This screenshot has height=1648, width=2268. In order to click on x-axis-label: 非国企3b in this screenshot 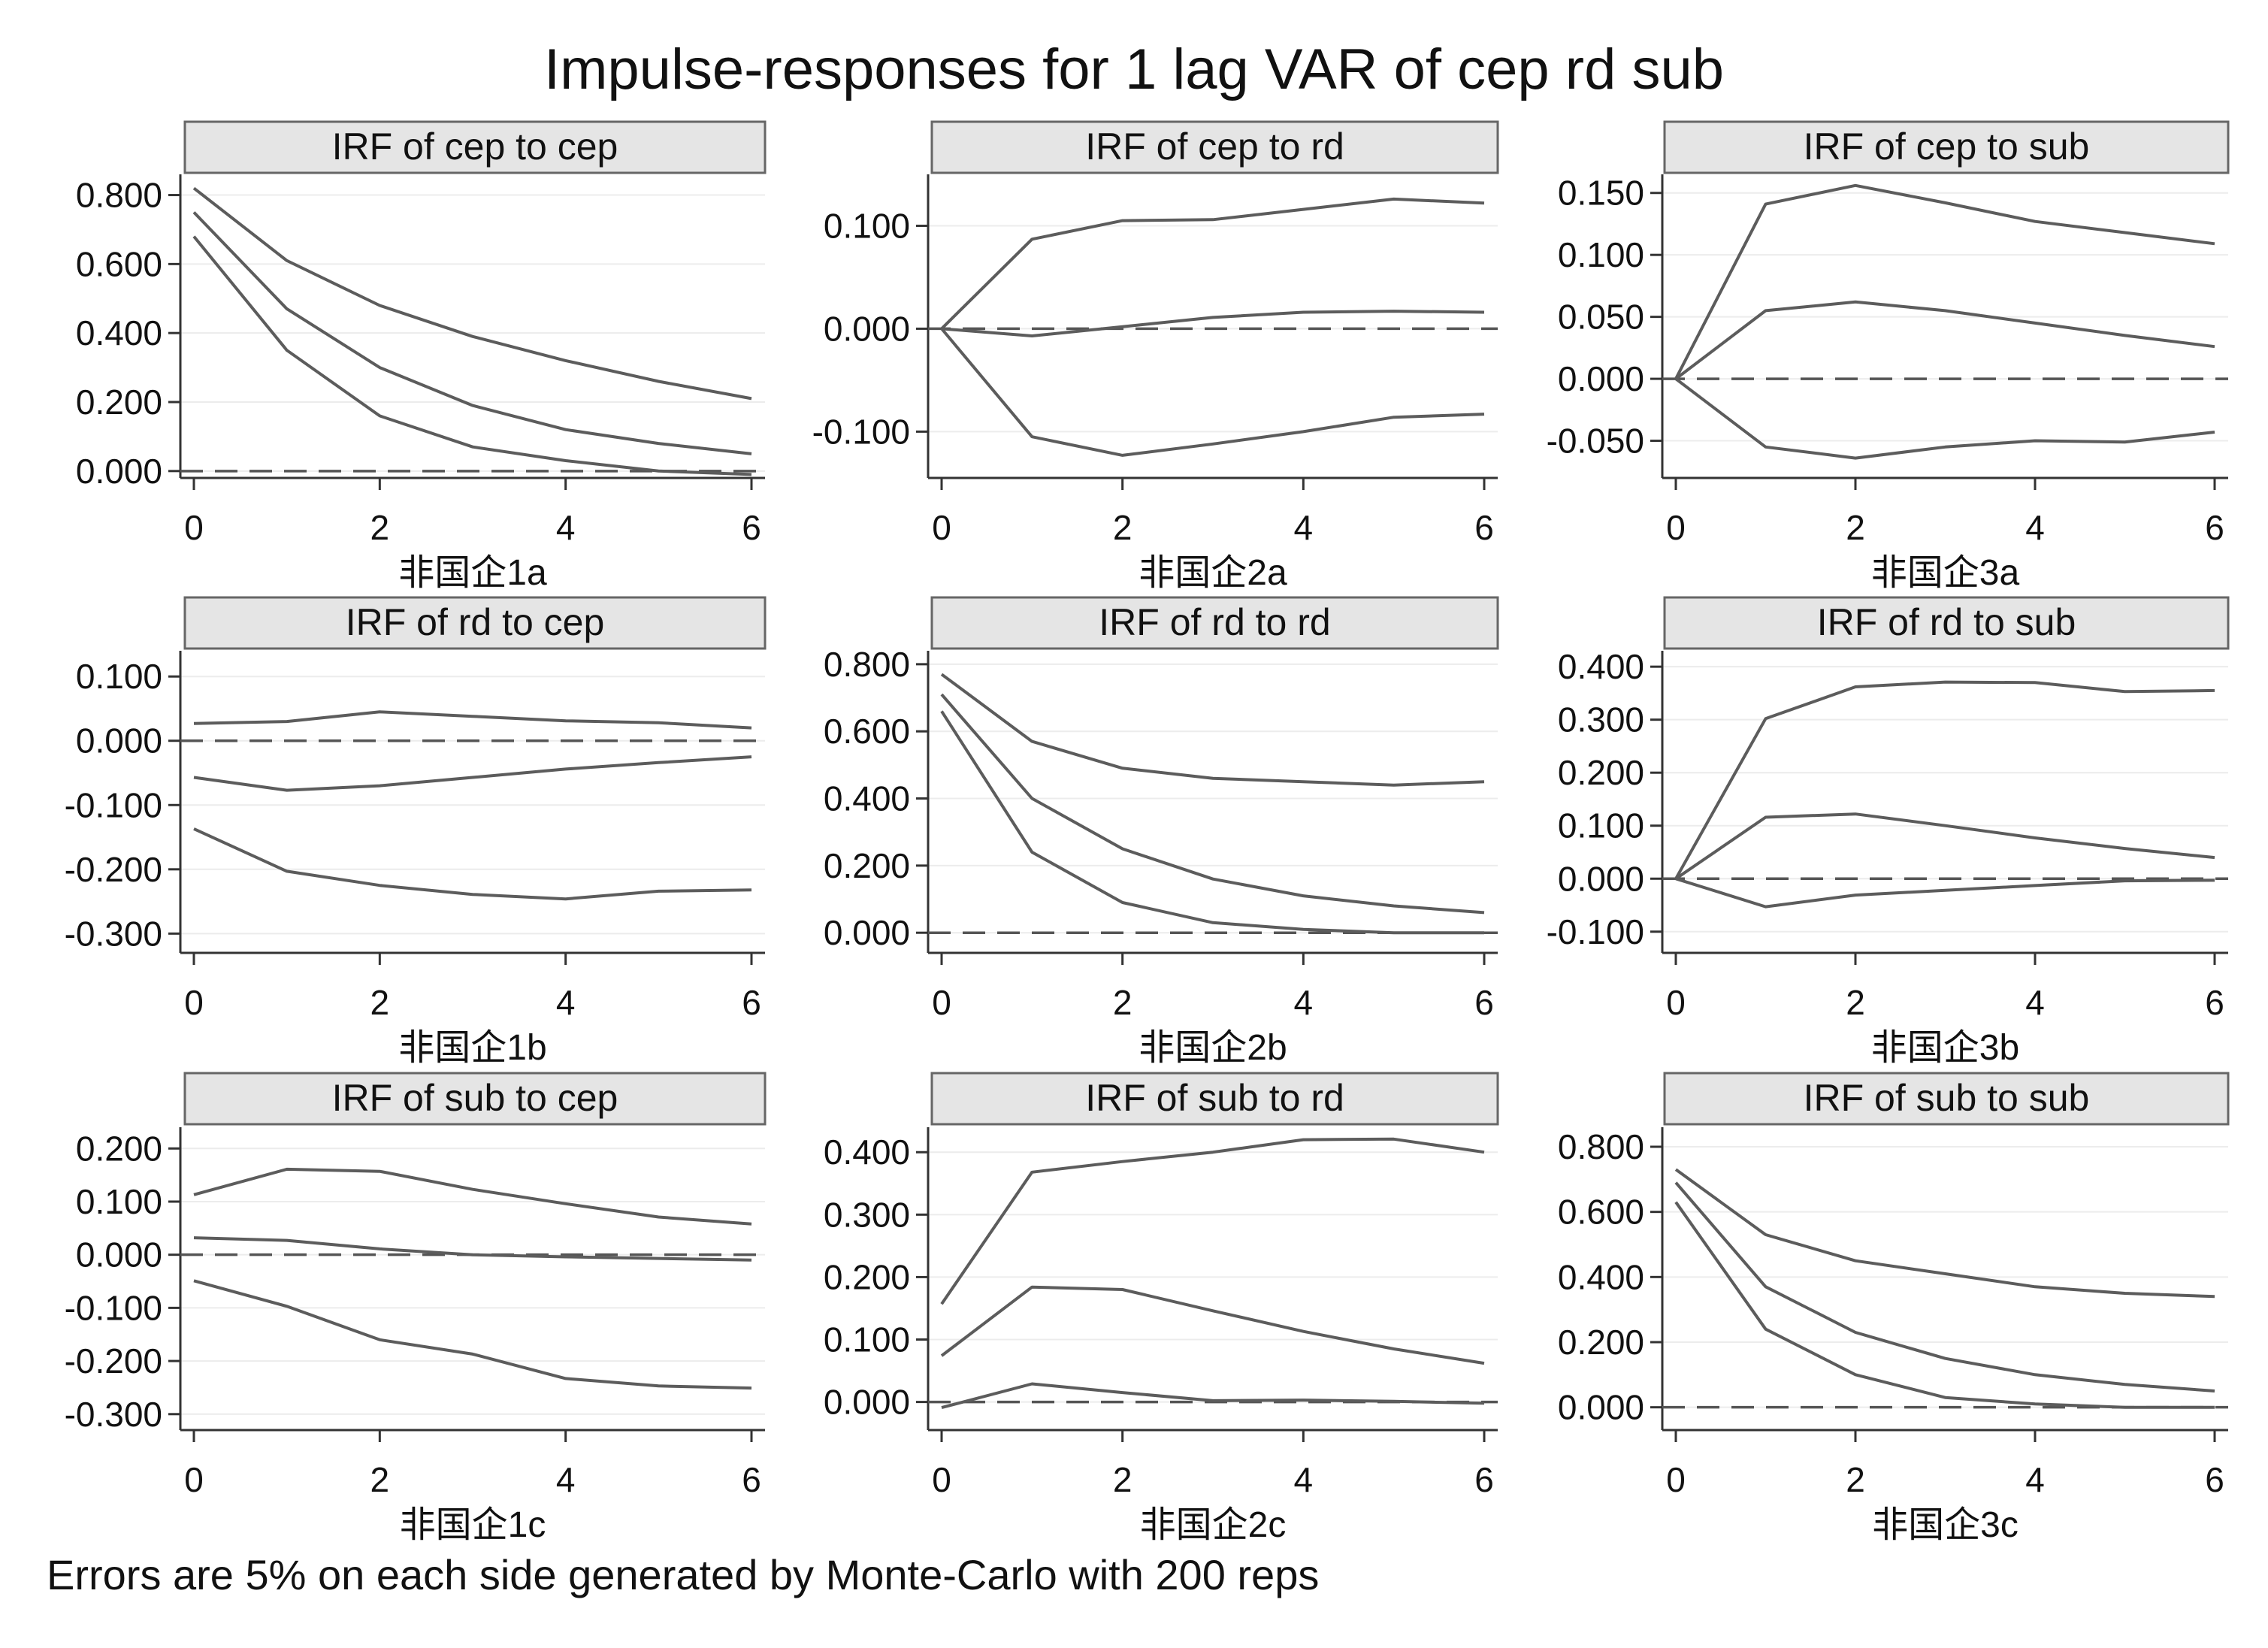, I will do `click(1945, 1048)`.